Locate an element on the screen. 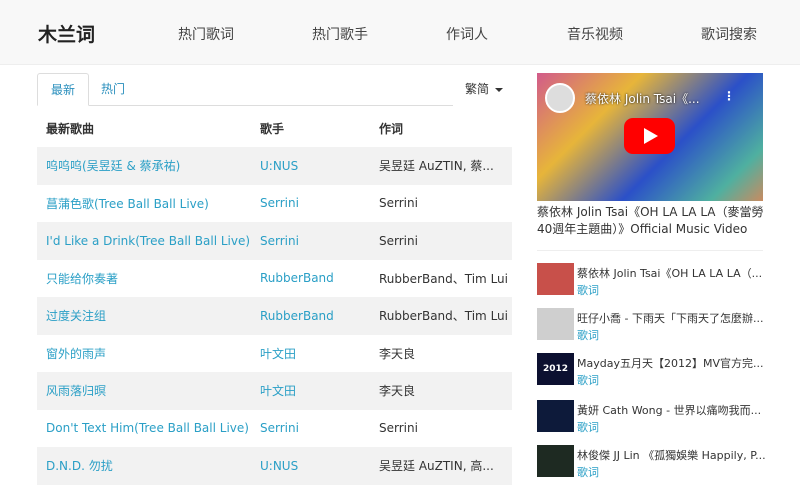 This screenshot has width=800, height=485. song-cell: 呜呜呜(吴昱廷 & 蔡承祐) is located at coordinates (144, 166).